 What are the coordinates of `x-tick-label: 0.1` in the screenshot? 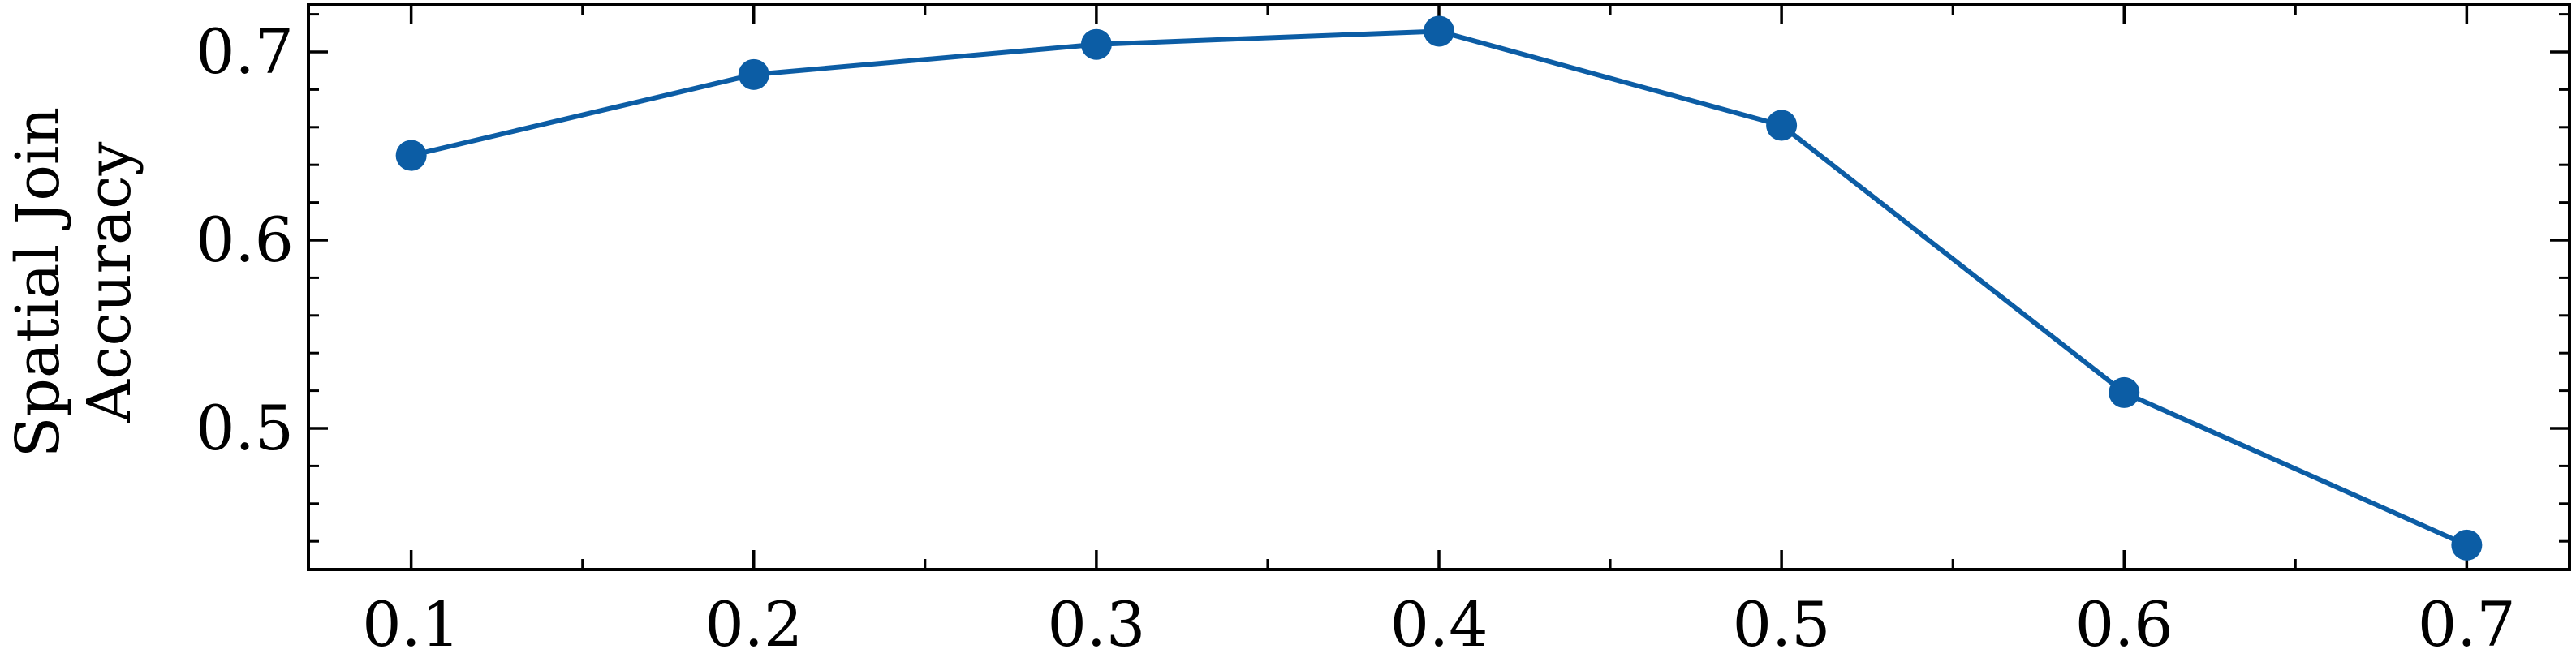 It's located at (411, 624).